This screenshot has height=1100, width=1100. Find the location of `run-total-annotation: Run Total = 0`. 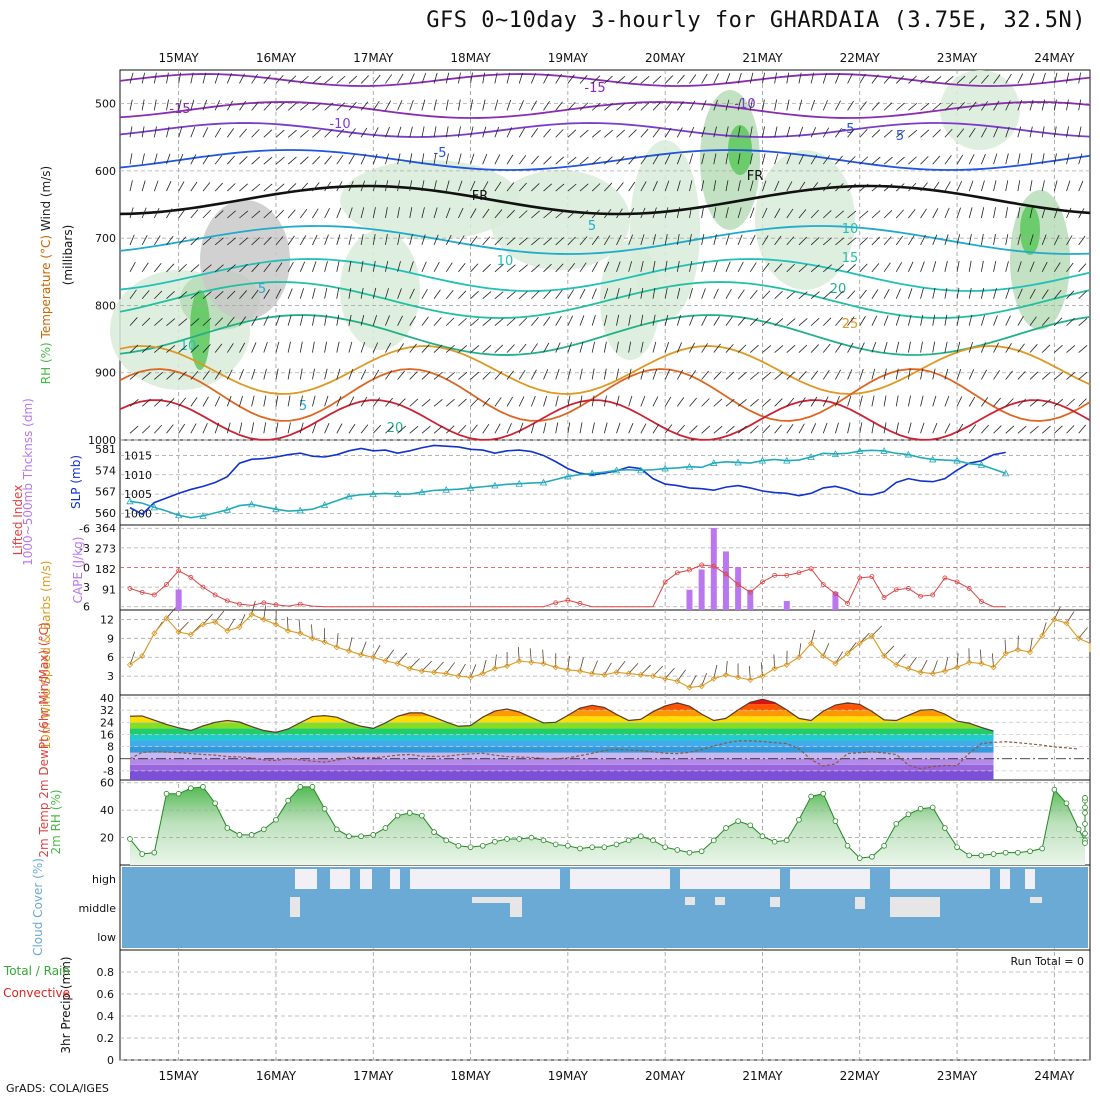

run-total-annotation: Run Total = 0 is located at coordinates (1048, 961).